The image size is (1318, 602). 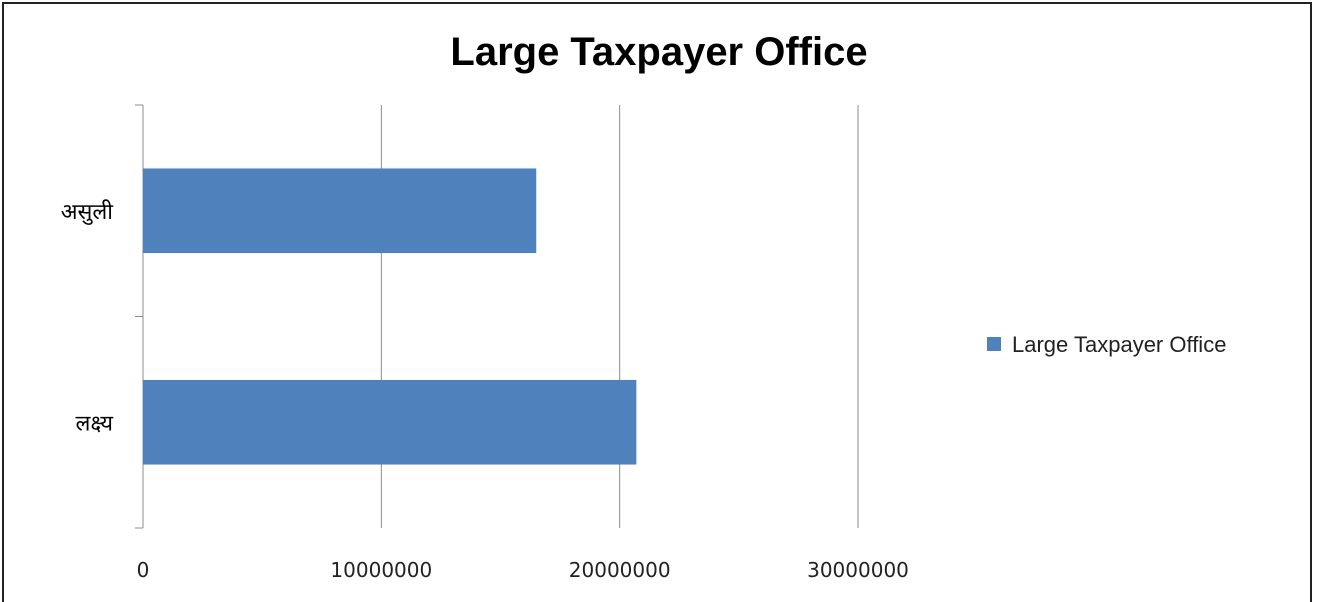 What do you see at coordinates (95, 423) in the screenshot?
I see `category-label: लक्ष्य` at bounding box center [95, 423].